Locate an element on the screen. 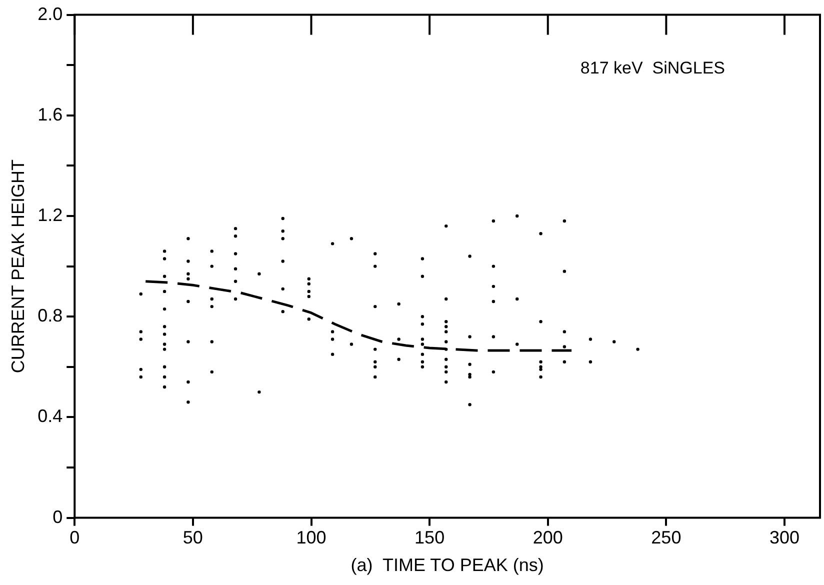 Image resolution: width=824 pixels, height=585 pixels. x-tick-label: 50 is located at coordinates (192, 538).